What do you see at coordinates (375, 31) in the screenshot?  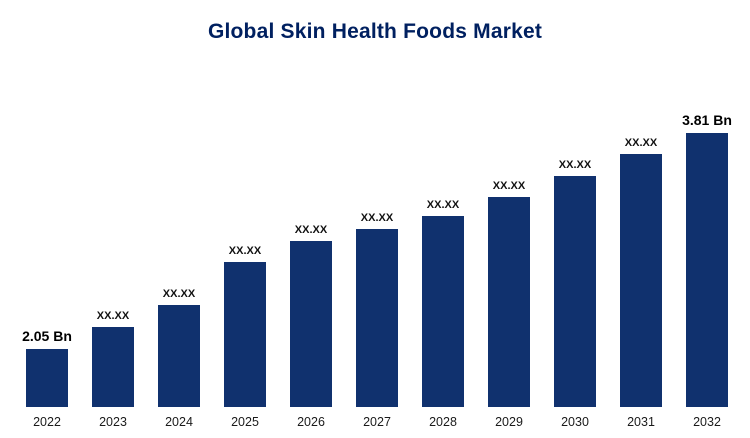 I see `chart-title: Global Skin Health Foods Market` at bounding box center [375, 31].